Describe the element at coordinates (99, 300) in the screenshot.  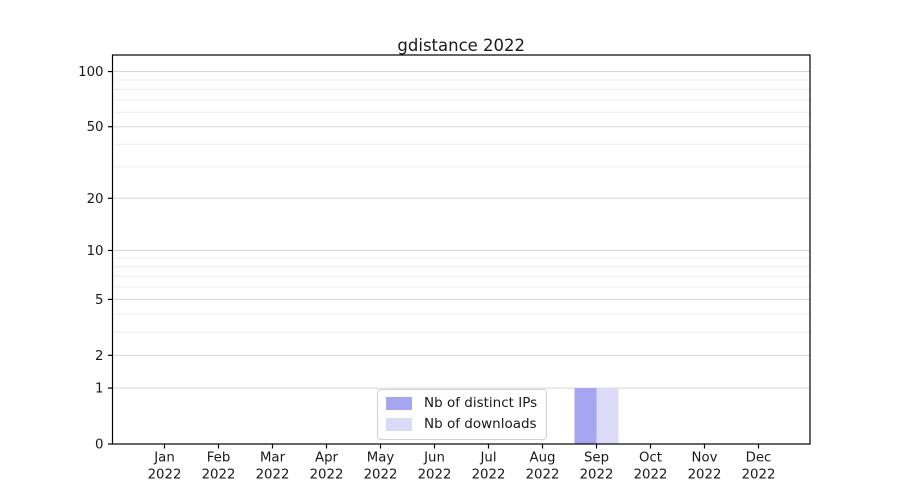
I see `y-tick-label: 5` at that location.